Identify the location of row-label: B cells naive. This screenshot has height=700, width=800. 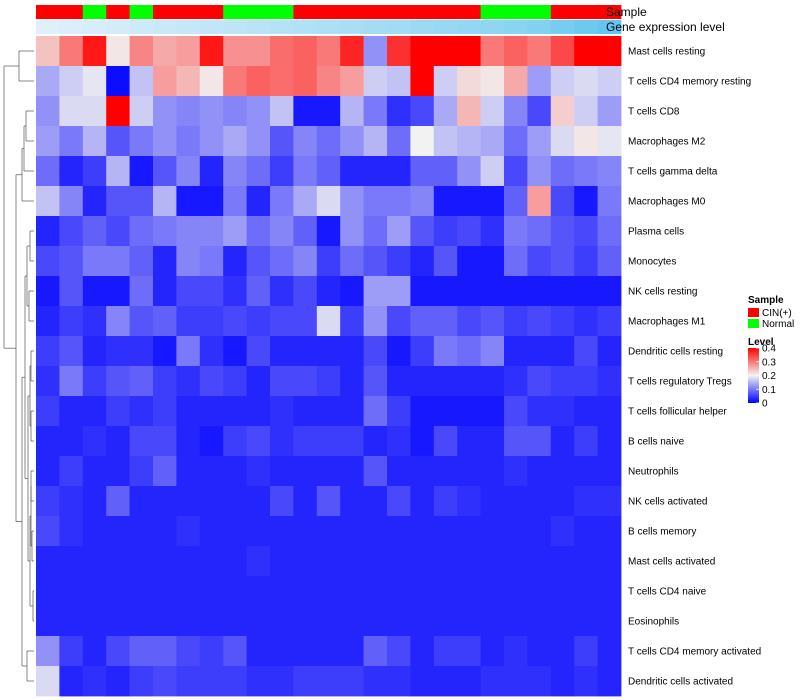
(656, 442).